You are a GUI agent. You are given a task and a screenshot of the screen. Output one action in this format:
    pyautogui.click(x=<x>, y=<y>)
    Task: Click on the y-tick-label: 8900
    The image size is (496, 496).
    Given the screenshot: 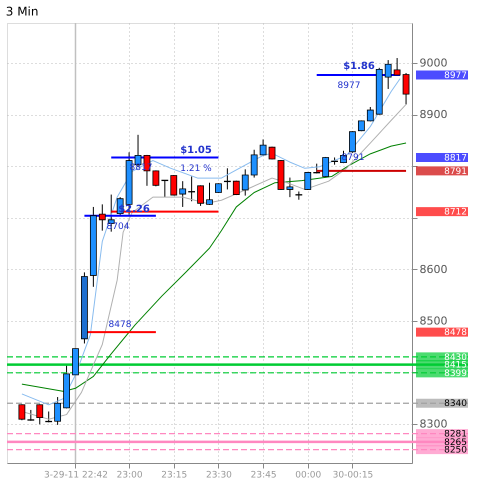 What is the action you would take?
    pyautogui.click(x=434, y=115)
    